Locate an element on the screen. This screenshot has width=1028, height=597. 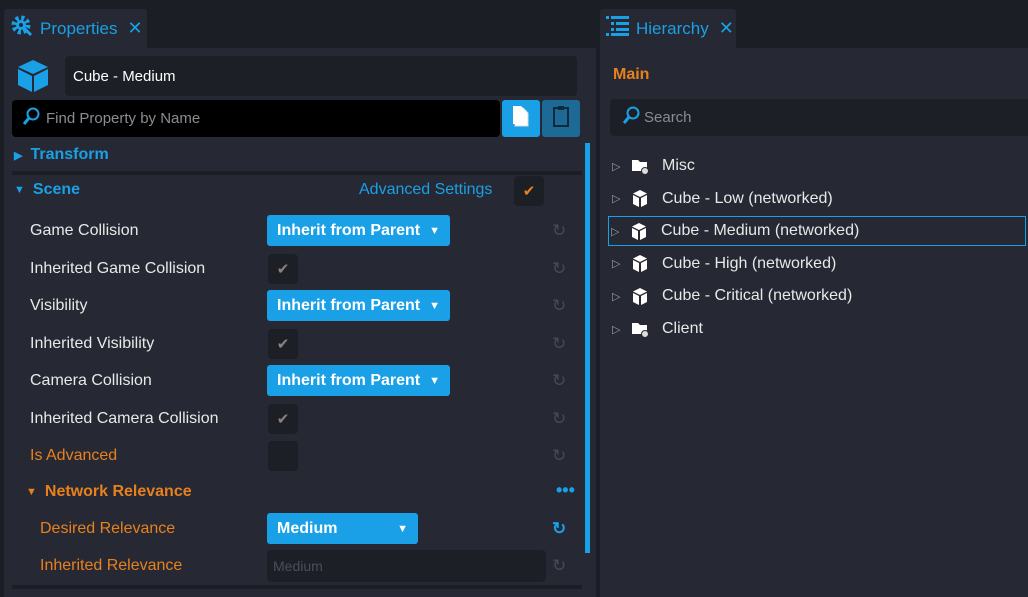
section-network-relevance: ▼ Network Relevance is located at coordinates (109, 492).